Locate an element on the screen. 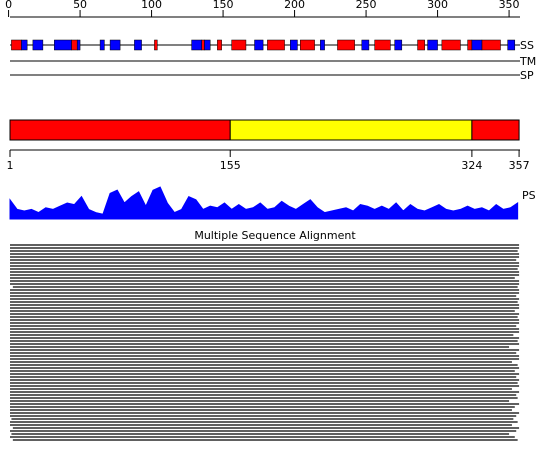 The height and width of the screenshot is (469, 550). ruler-label: 200 is located at coordinates (294, 5).